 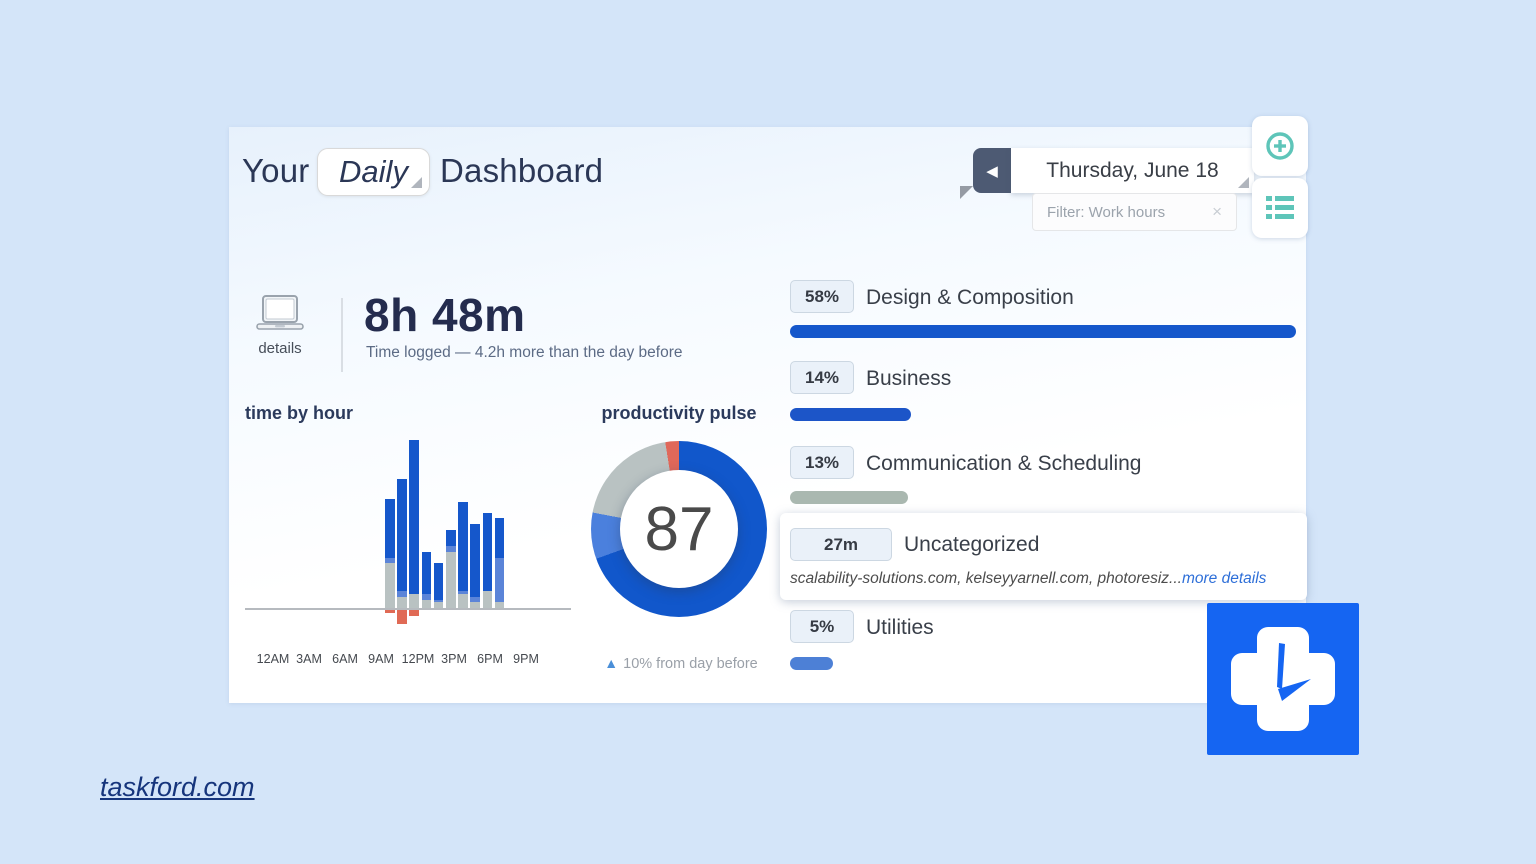 I want to click on category-label: Business, so click(x=909, y=378).